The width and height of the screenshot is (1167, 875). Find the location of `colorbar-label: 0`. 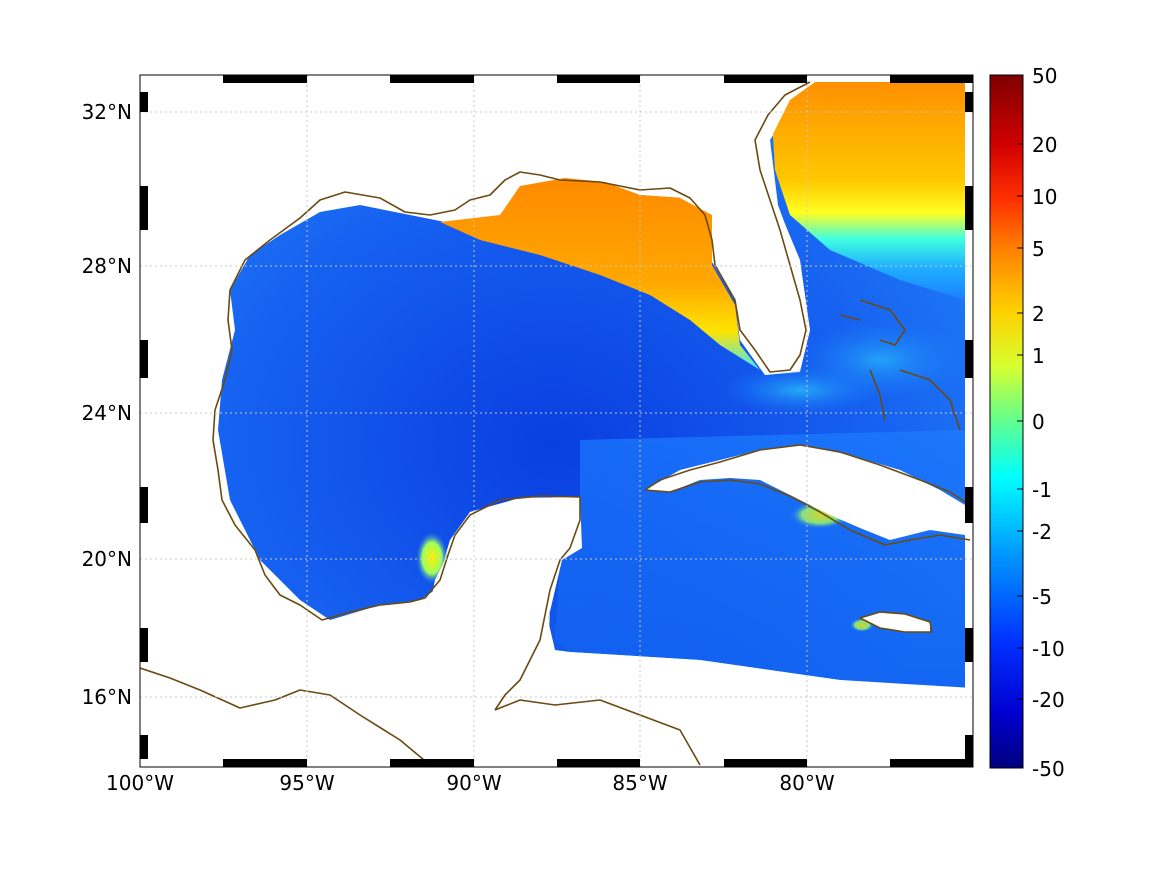

colorbar-label: 0 is located at coordinates (1038, 422).